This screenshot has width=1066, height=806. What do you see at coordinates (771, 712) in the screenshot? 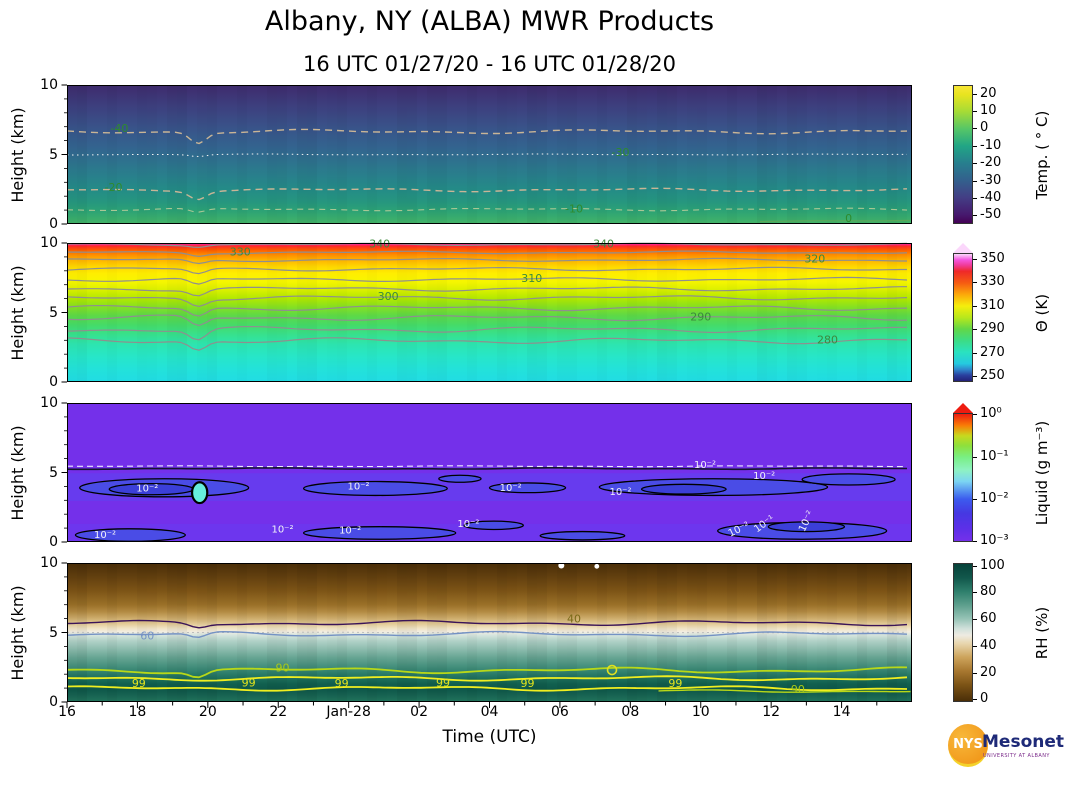
I see `x-tick-label: 12` at bounding box center [771, 712].